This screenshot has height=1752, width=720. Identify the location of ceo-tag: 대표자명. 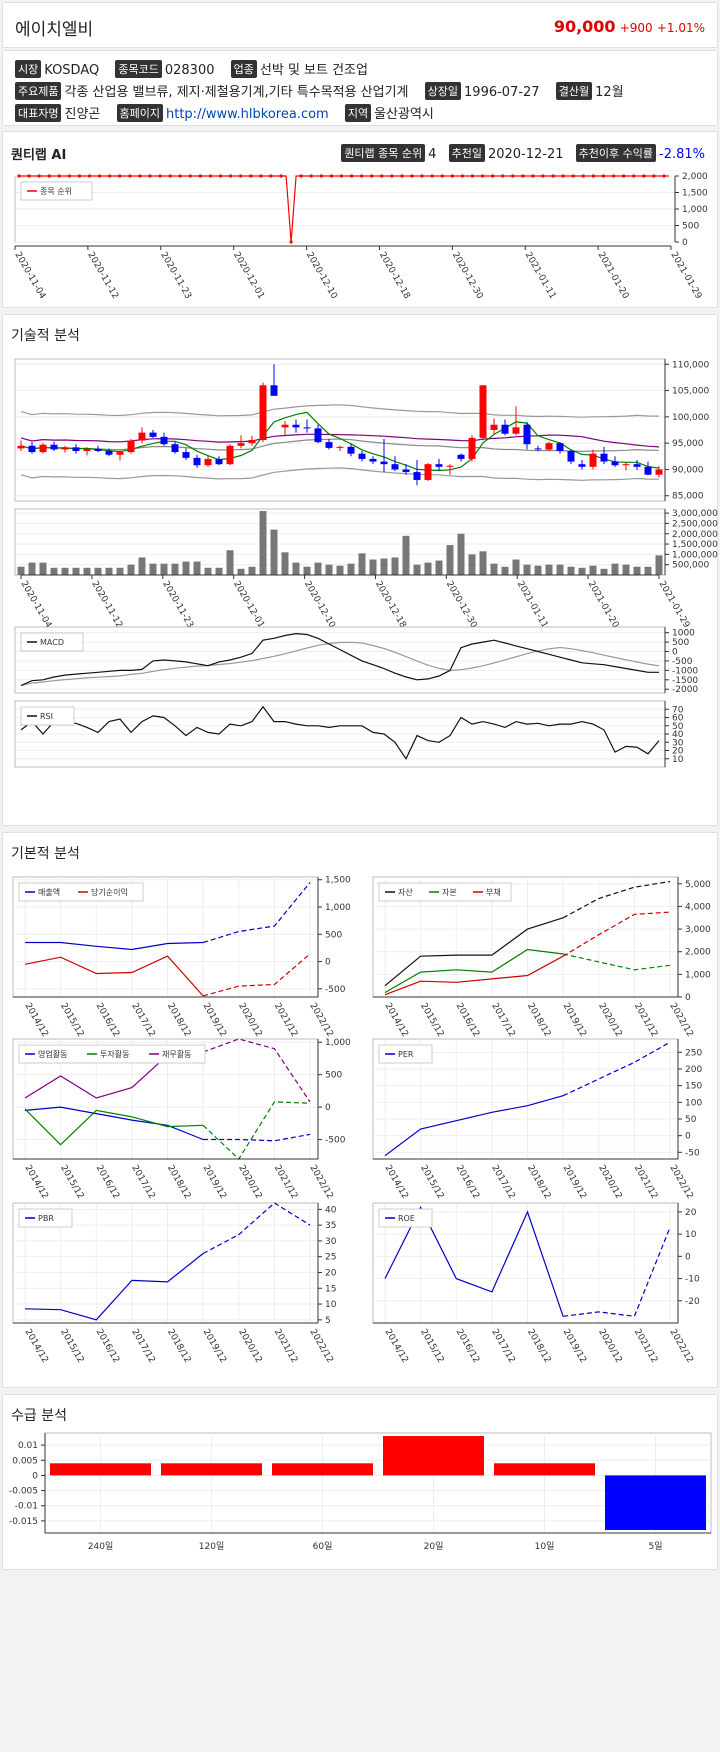
(38, 113).